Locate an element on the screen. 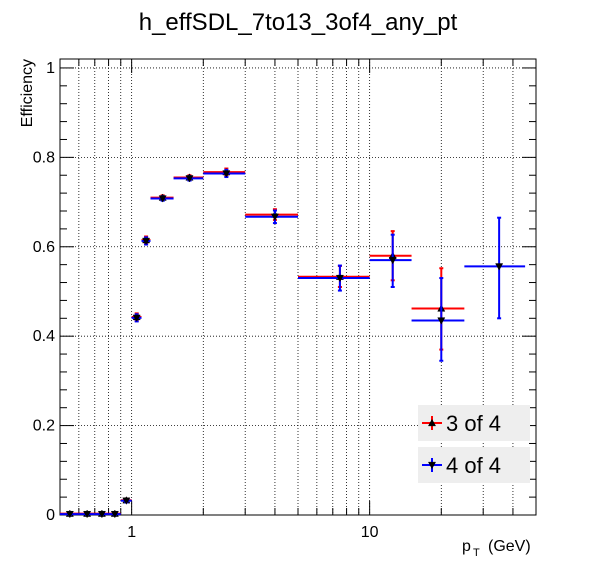 Image resolution: width=596 pixels, height=572 pixels. legend-entry-four-of-four: 4 of 4 is located at coordinates (474, 465).